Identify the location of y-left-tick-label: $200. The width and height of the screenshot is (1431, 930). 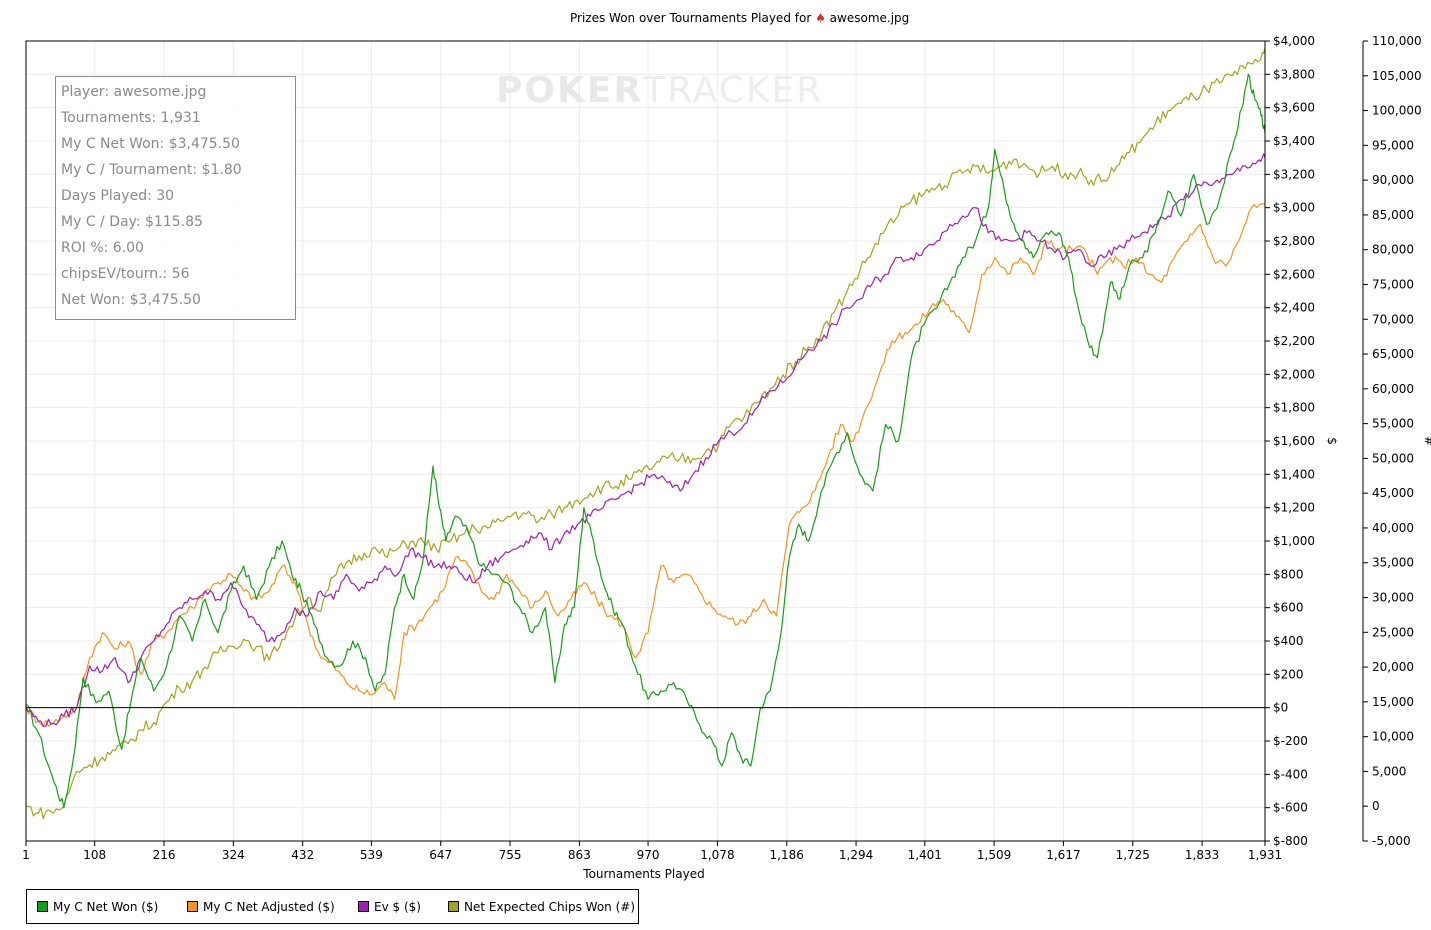
(1288, 674).